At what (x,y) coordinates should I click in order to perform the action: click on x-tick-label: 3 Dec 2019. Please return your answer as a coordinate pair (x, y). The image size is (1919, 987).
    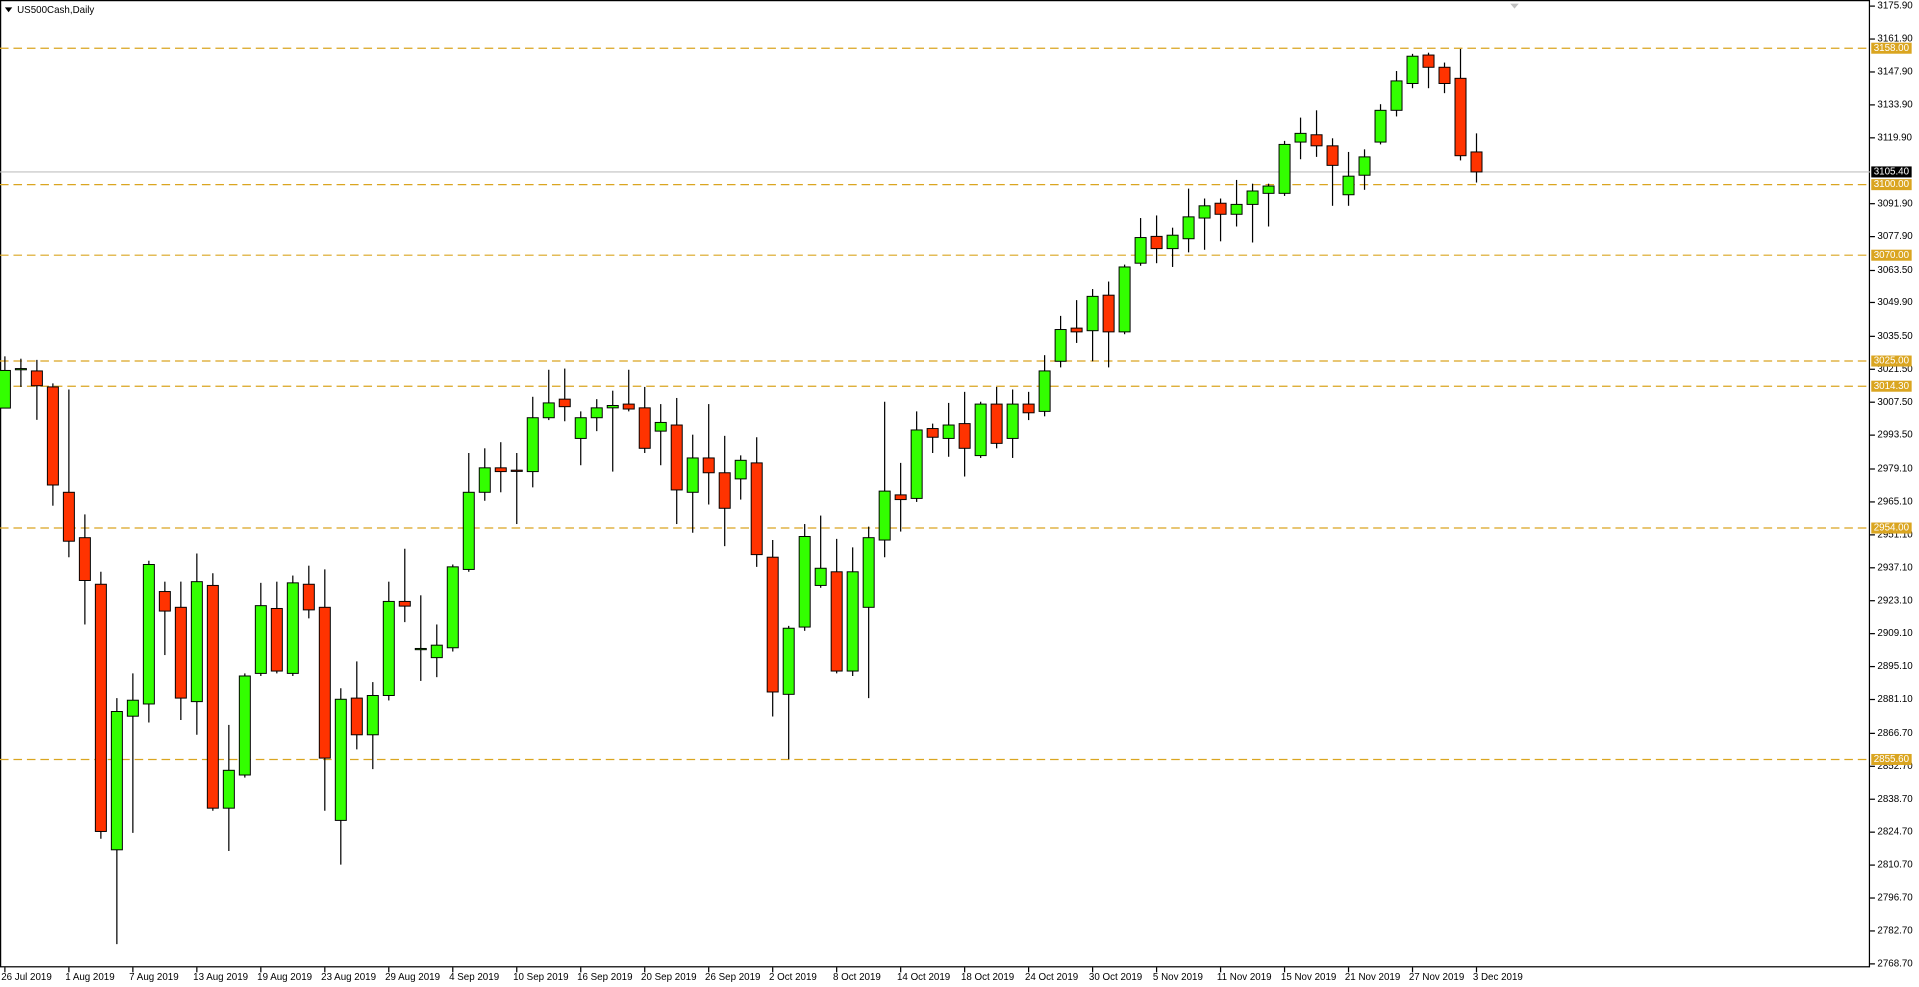
    Looking at the image, I should click on (1498, 977).